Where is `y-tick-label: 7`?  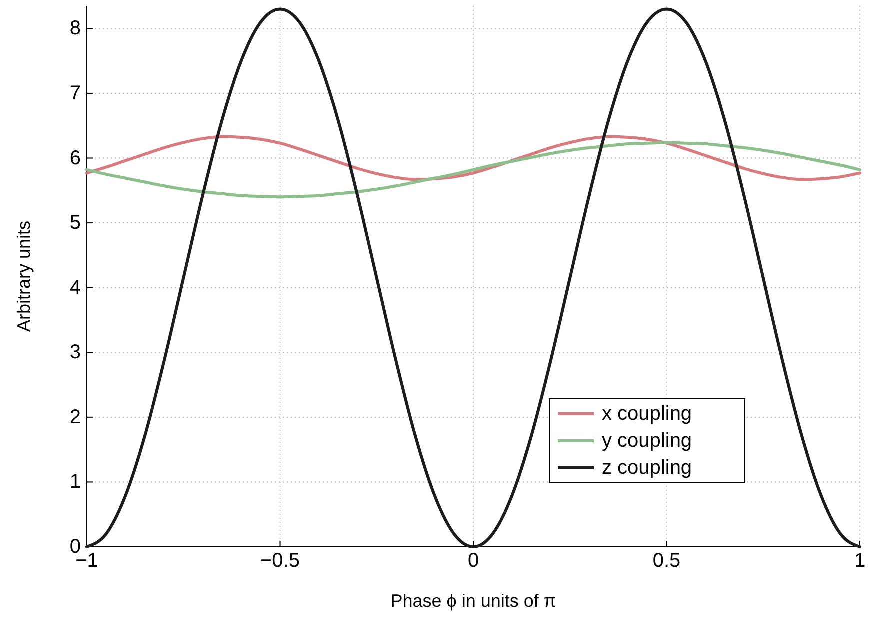 y-tick-label: 7 is located at coordinates (75, 93).